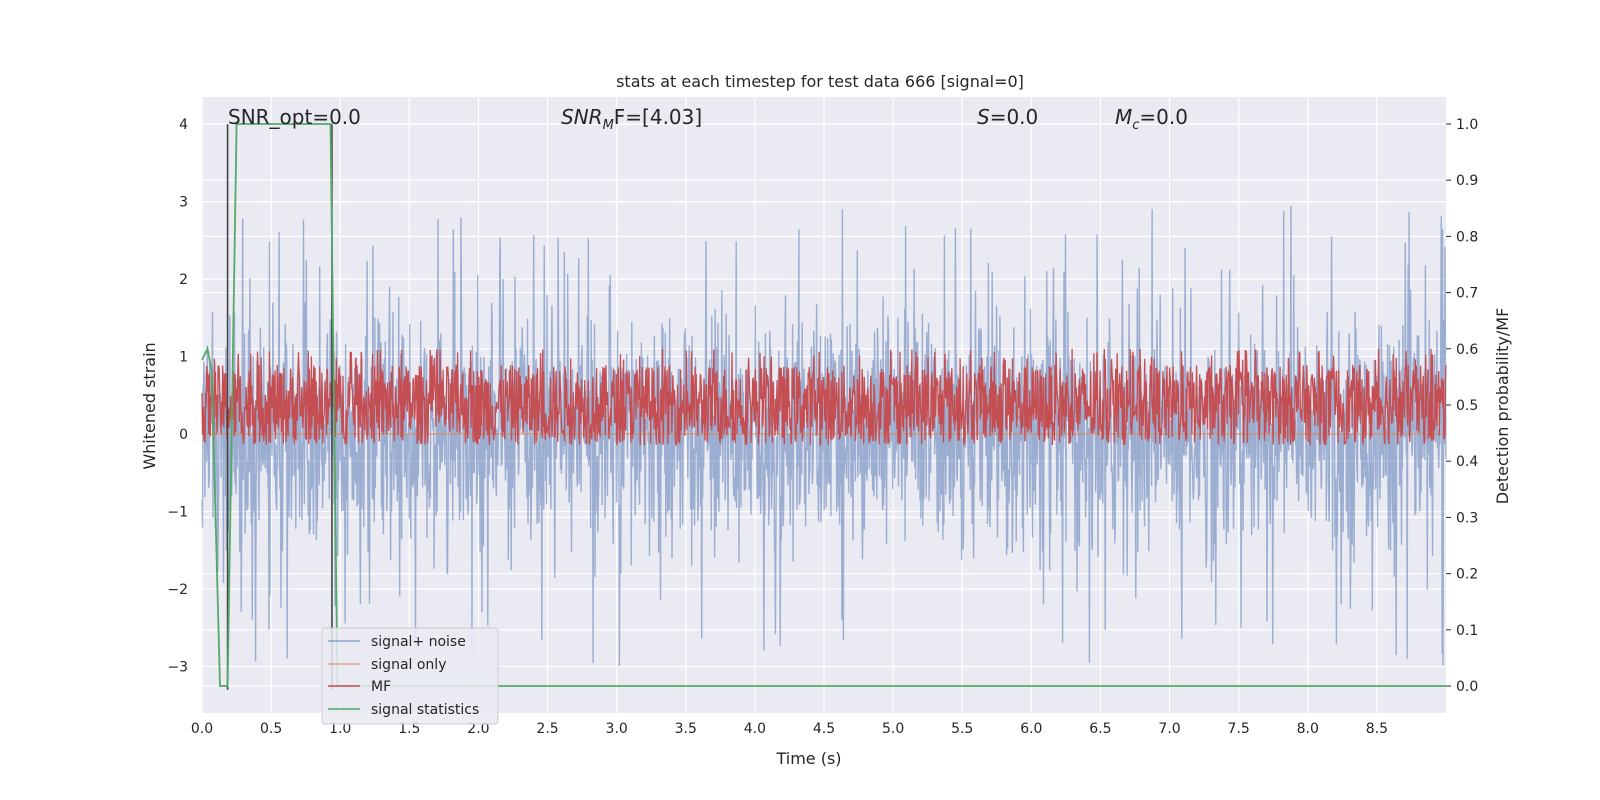 This screenshot has width=1600, height=800. I want to click on x-tick-label: 2.0, so click(478, 729).